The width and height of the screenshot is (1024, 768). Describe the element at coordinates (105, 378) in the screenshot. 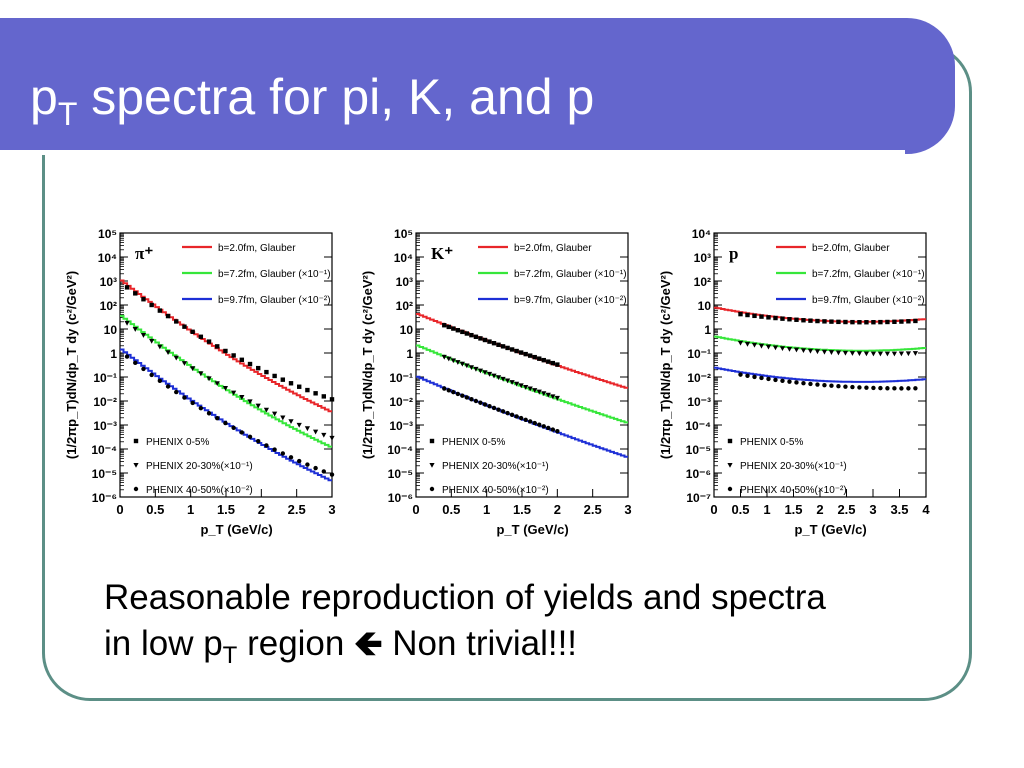

I see `y-tick-label: 10⁻¹` at that location.